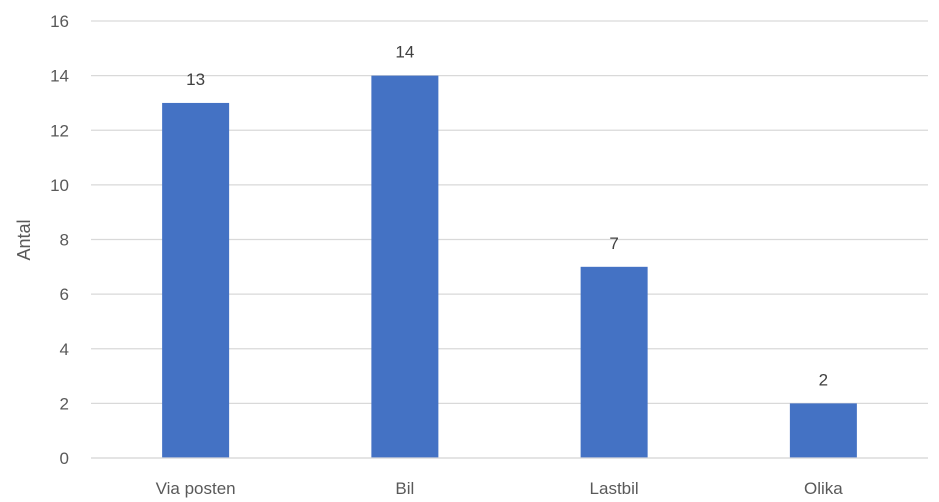 This screenshot has height=502, width=939. What do you see at coordinates (823, 379) in the screenshot?
I see `data-label: 2` at bounding box center [823, 379].